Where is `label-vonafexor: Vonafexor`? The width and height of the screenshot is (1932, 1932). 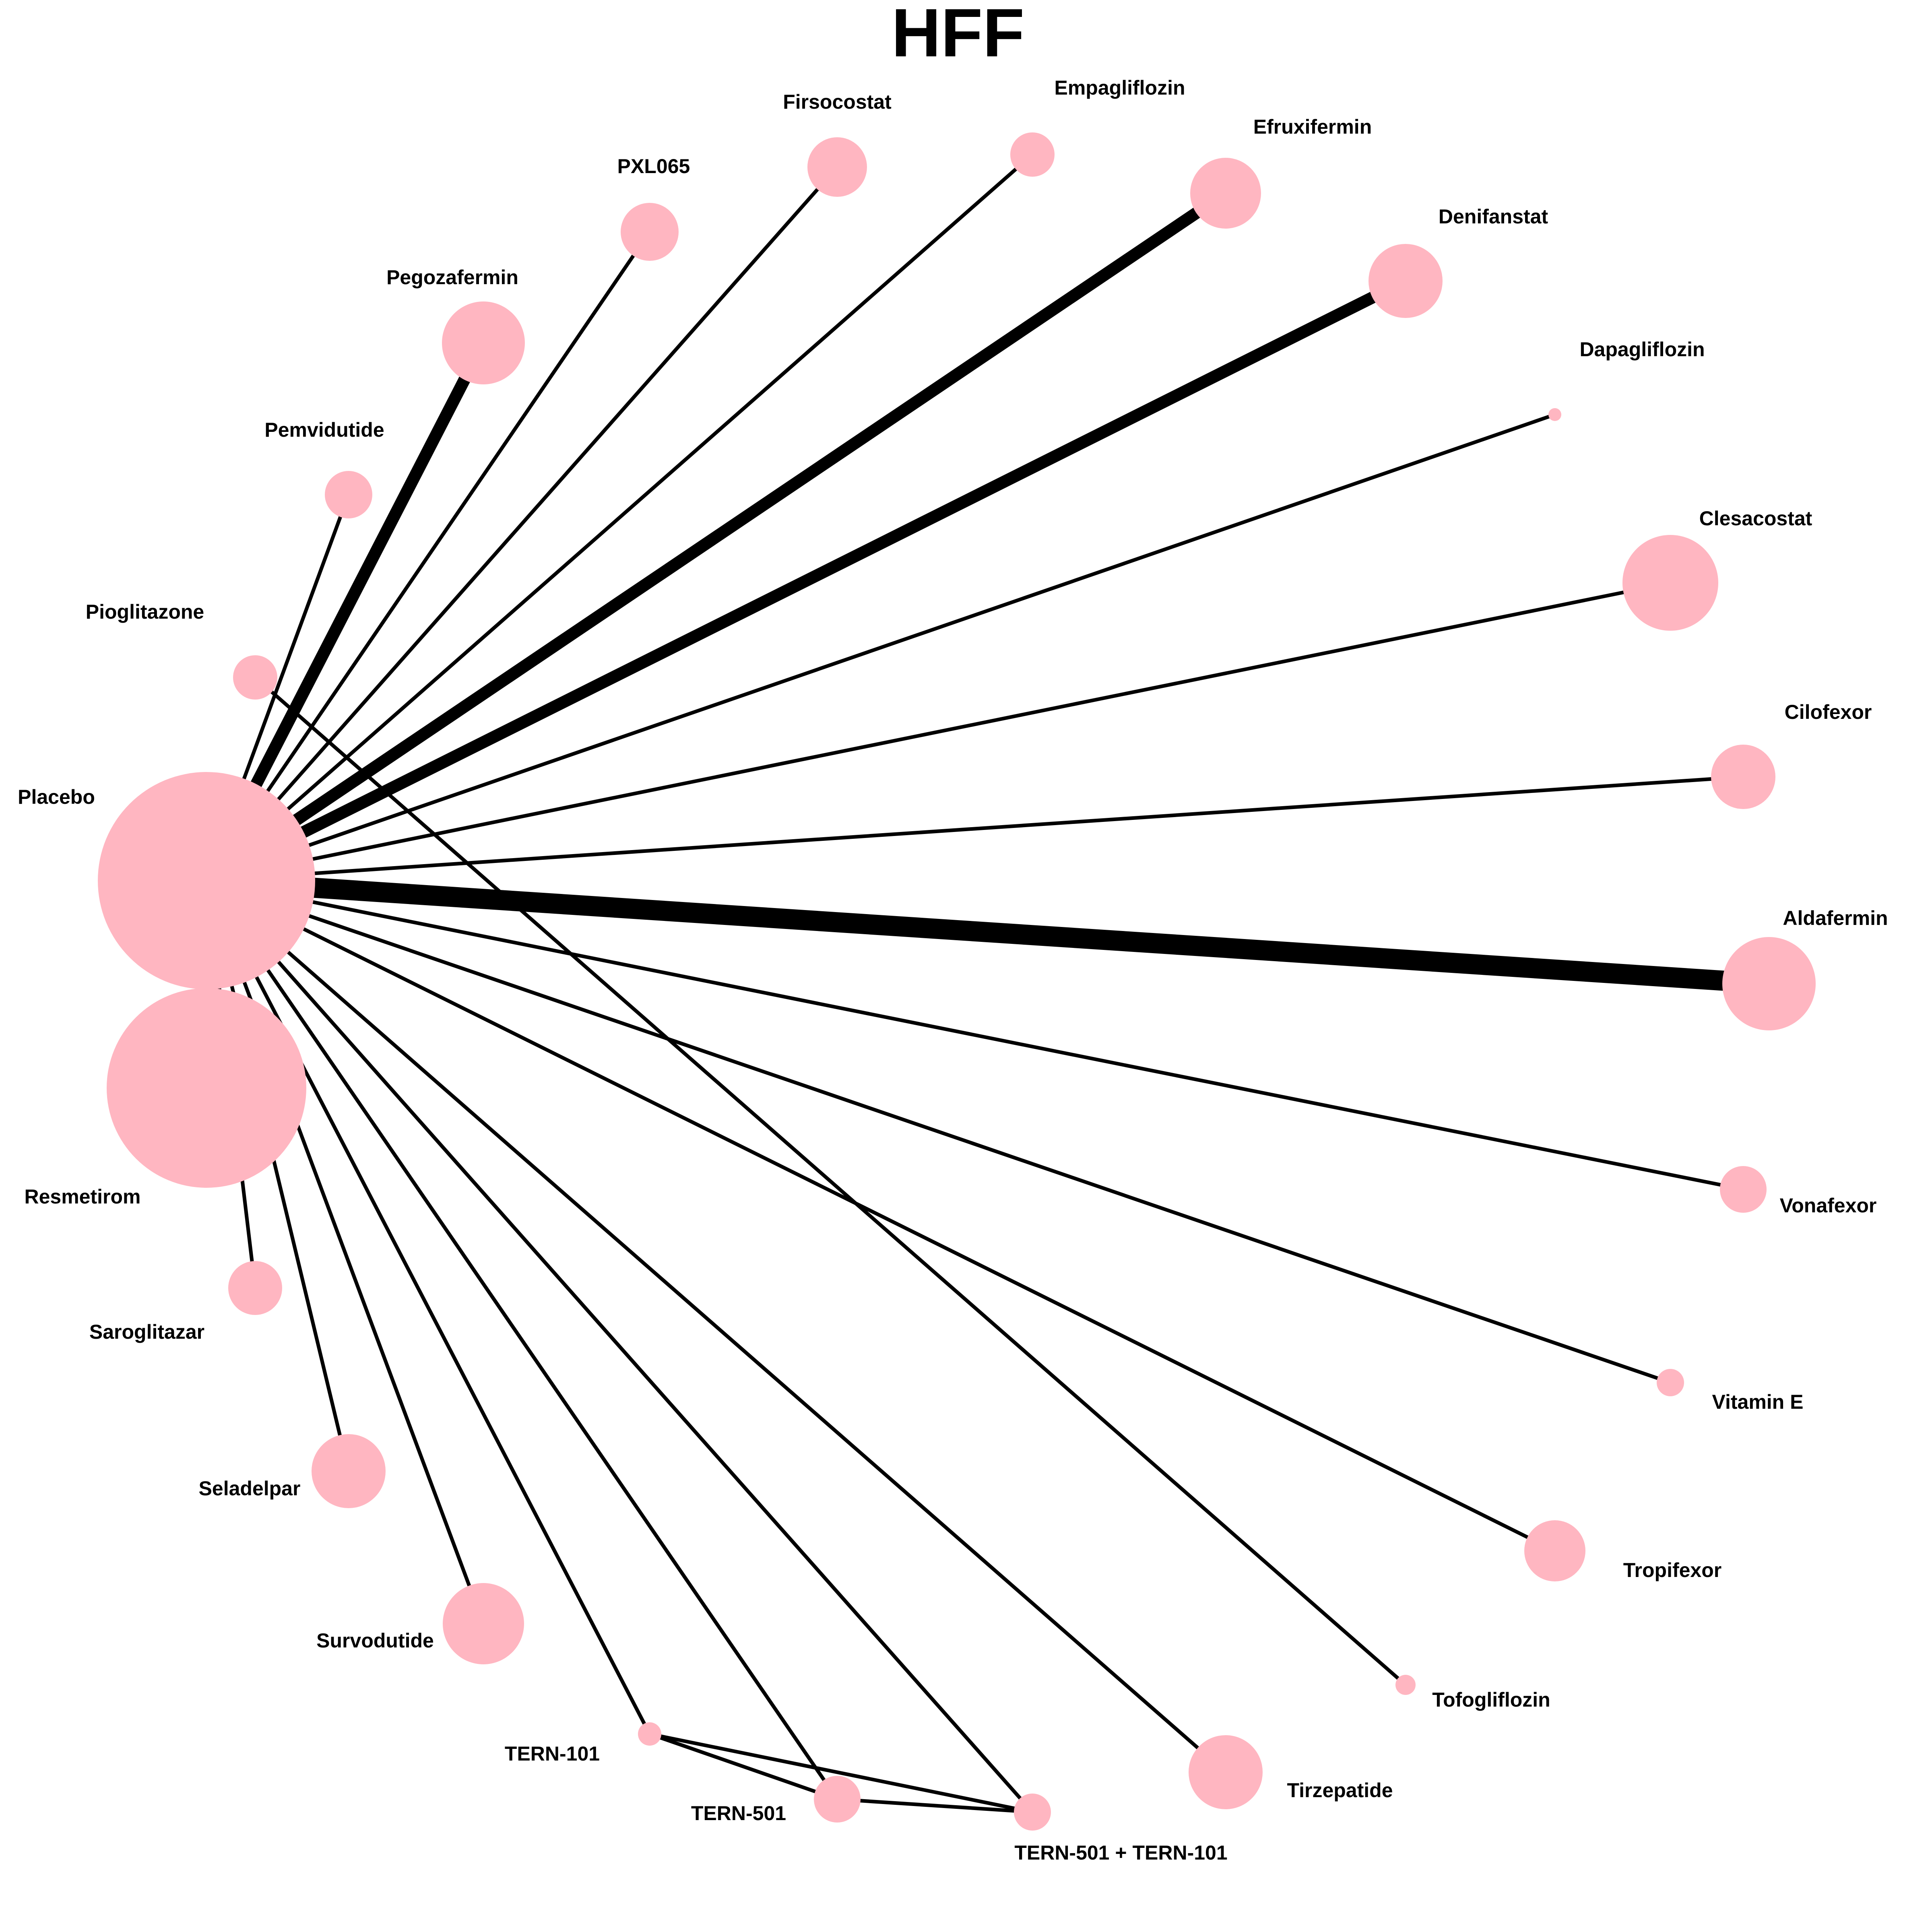
label-vonafexor: Vonafexor is located at coordinates (1828, 1205).